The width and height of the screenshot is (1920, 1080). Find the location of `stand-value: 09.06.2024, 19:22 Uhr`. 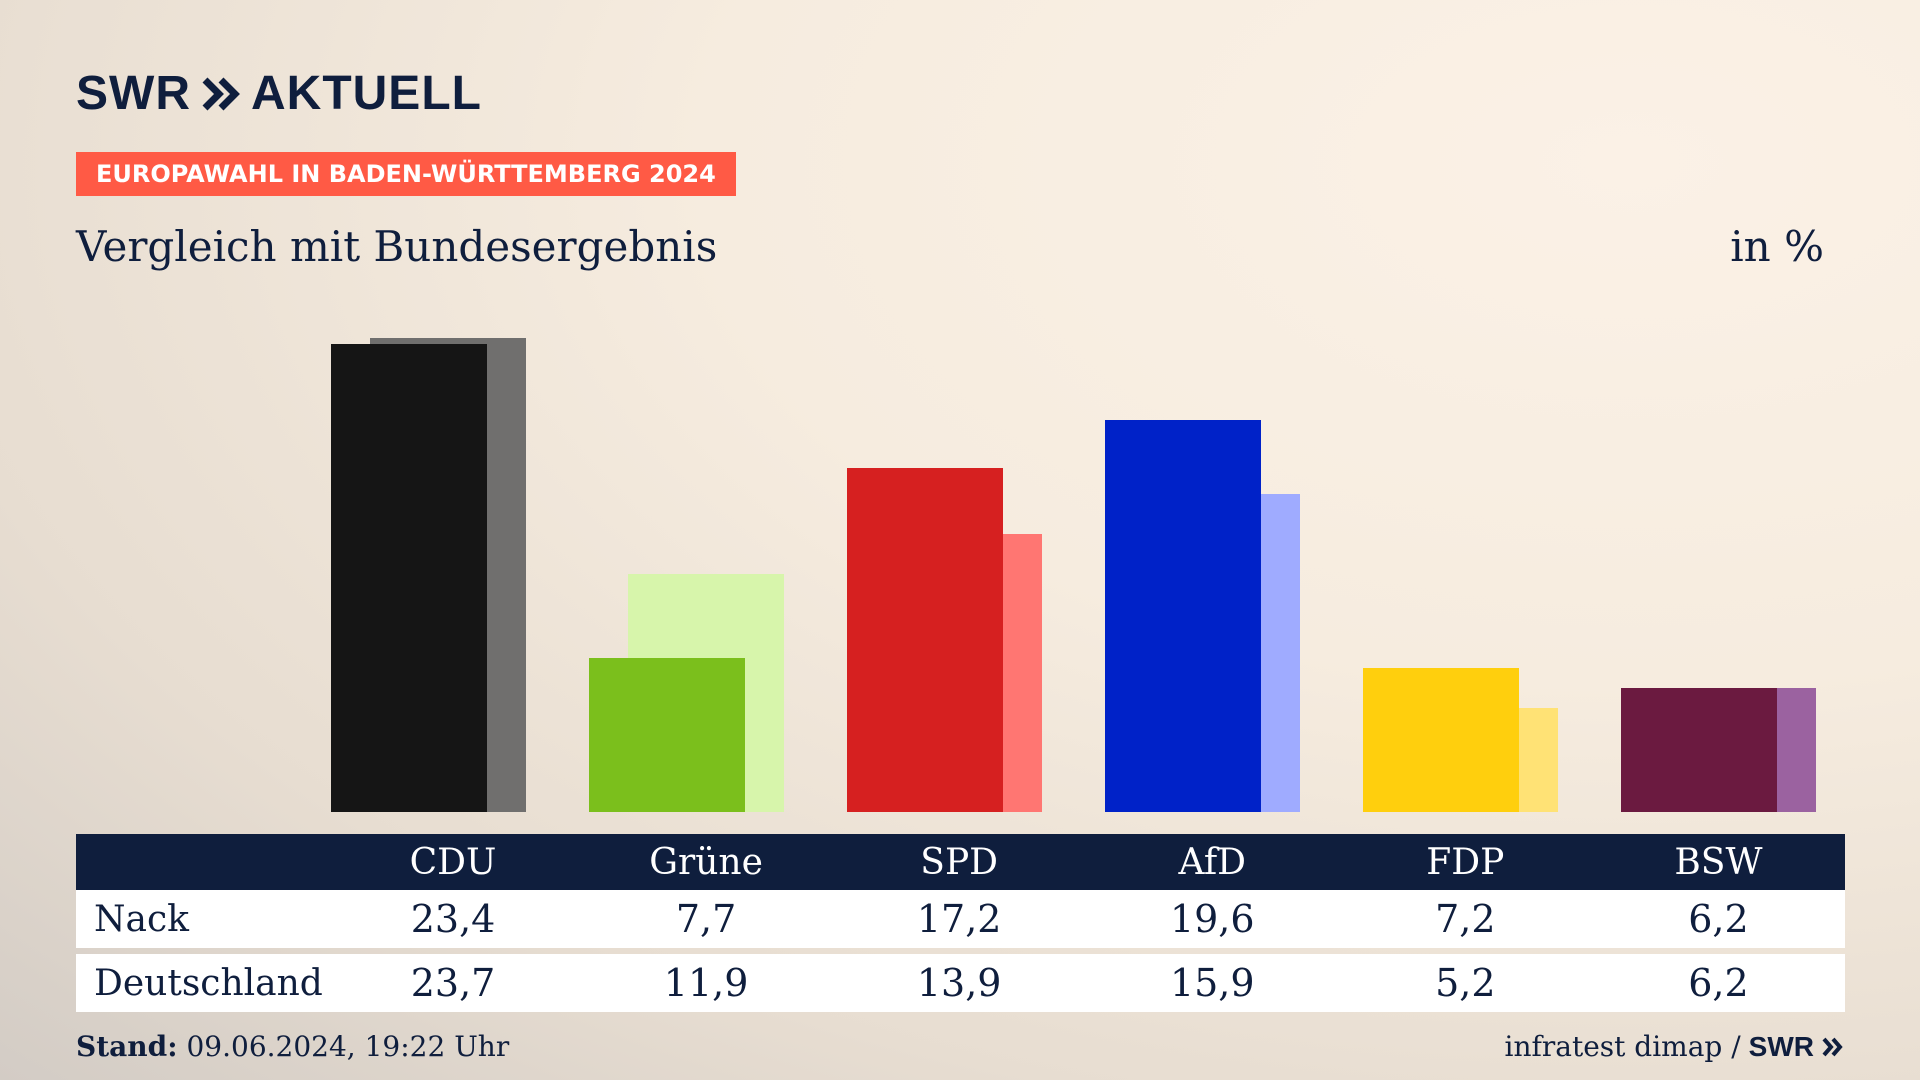

stand-value: 09.06.2024, 19:22 Uhr is located at coordinates (348, 1046).